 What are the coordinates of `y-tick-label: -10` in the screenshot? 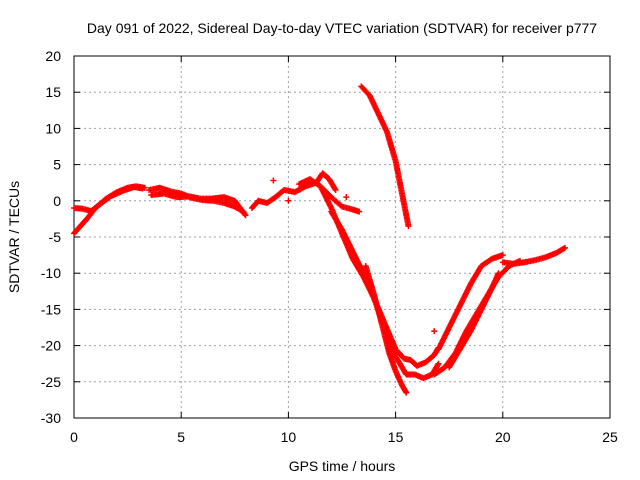 It's located at (51, 273).